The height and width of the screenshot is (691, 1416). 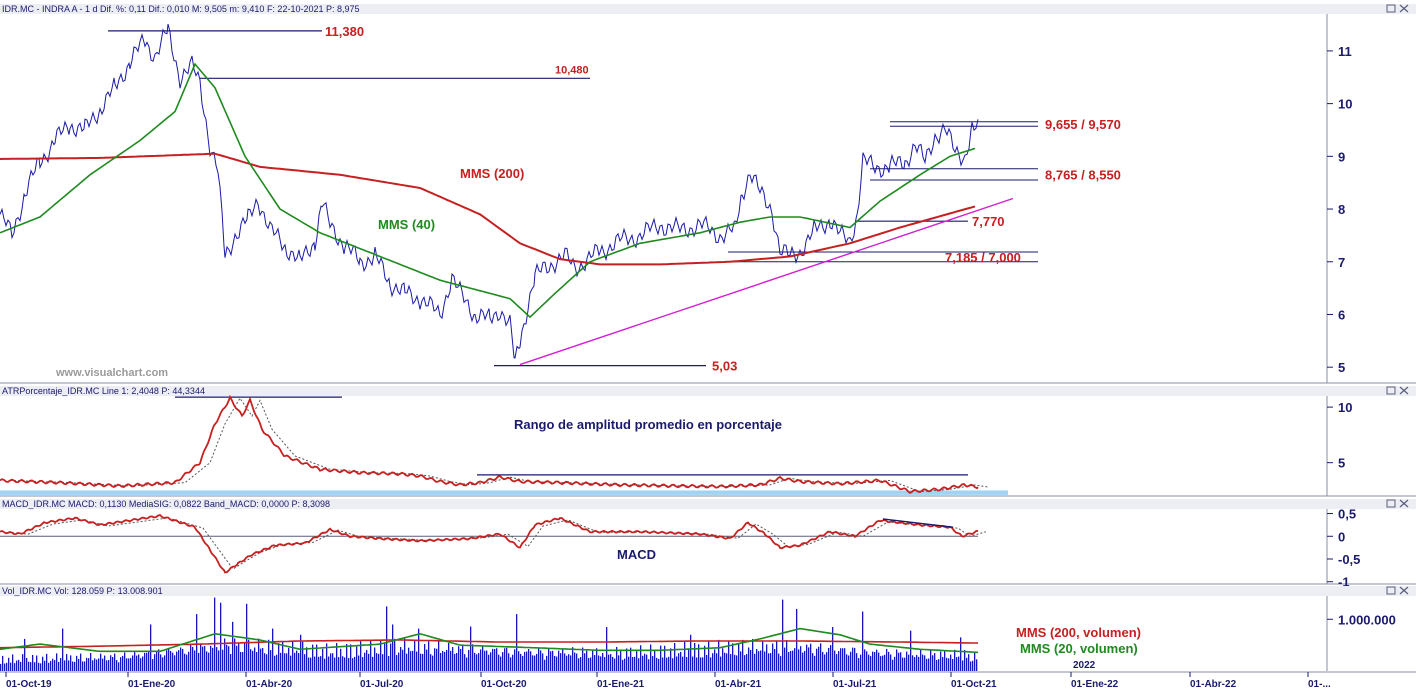 What do you see at coordinates (1404, 8) in the screenshot?
I see `price-close-icon` at bounding box center [1404, 8].